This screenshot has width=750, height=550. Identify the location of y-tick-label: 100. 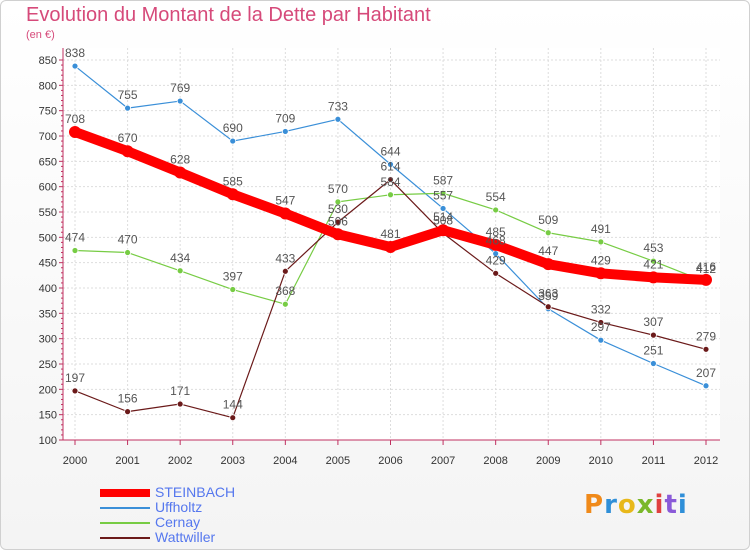
(48, 441).